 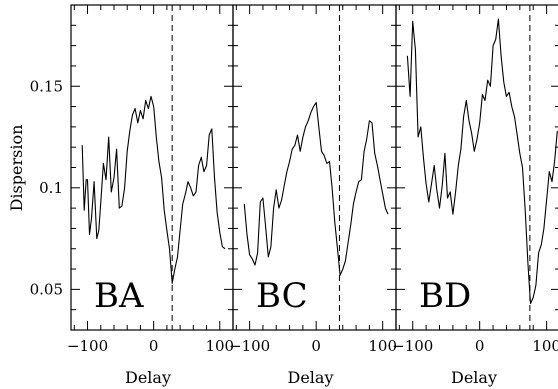 I want to click on y-tick-label: 0.15, so click(x=46, y=86).